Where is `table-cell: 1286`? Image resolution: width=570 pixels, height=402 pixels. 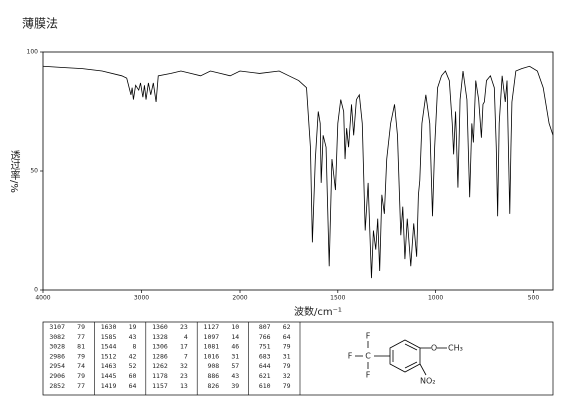
table-cell: 1286 is located at coordinates (160, 356).